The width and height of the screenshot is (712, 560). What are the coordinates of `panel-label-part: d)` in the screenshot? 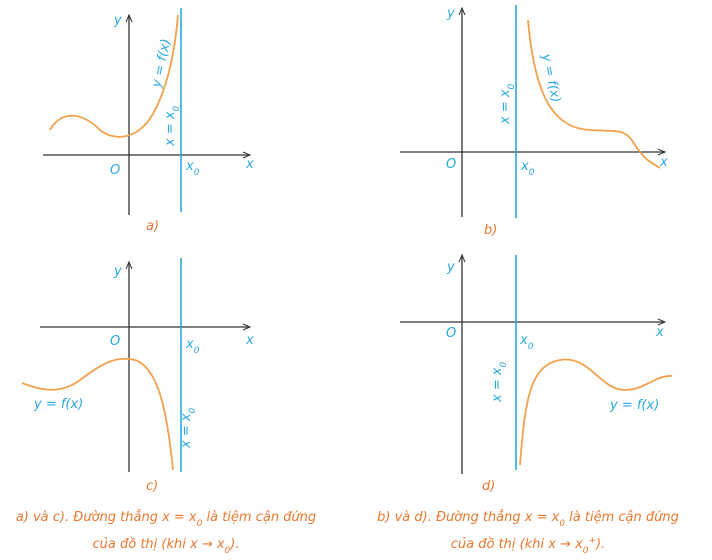 It's located at (488, 486).